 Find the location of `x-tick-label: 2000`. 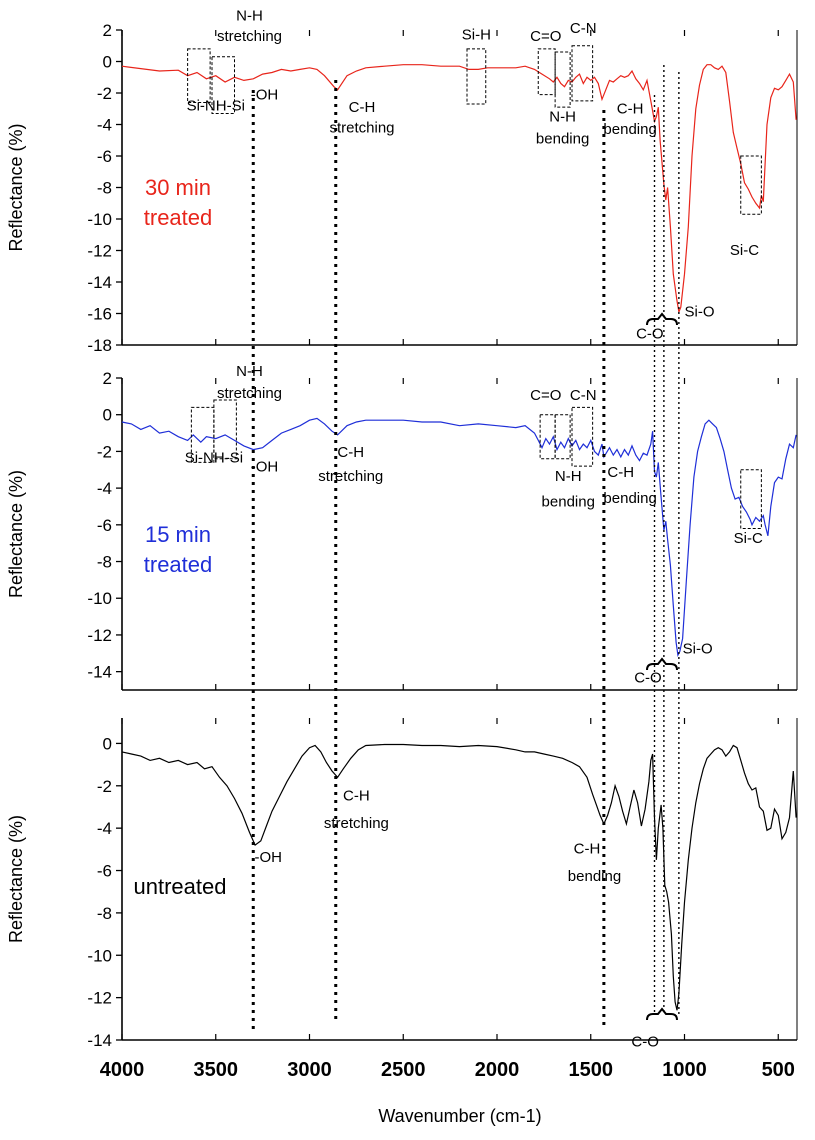

x-tick-label: 2000 is located at coordinates (497, 1070).